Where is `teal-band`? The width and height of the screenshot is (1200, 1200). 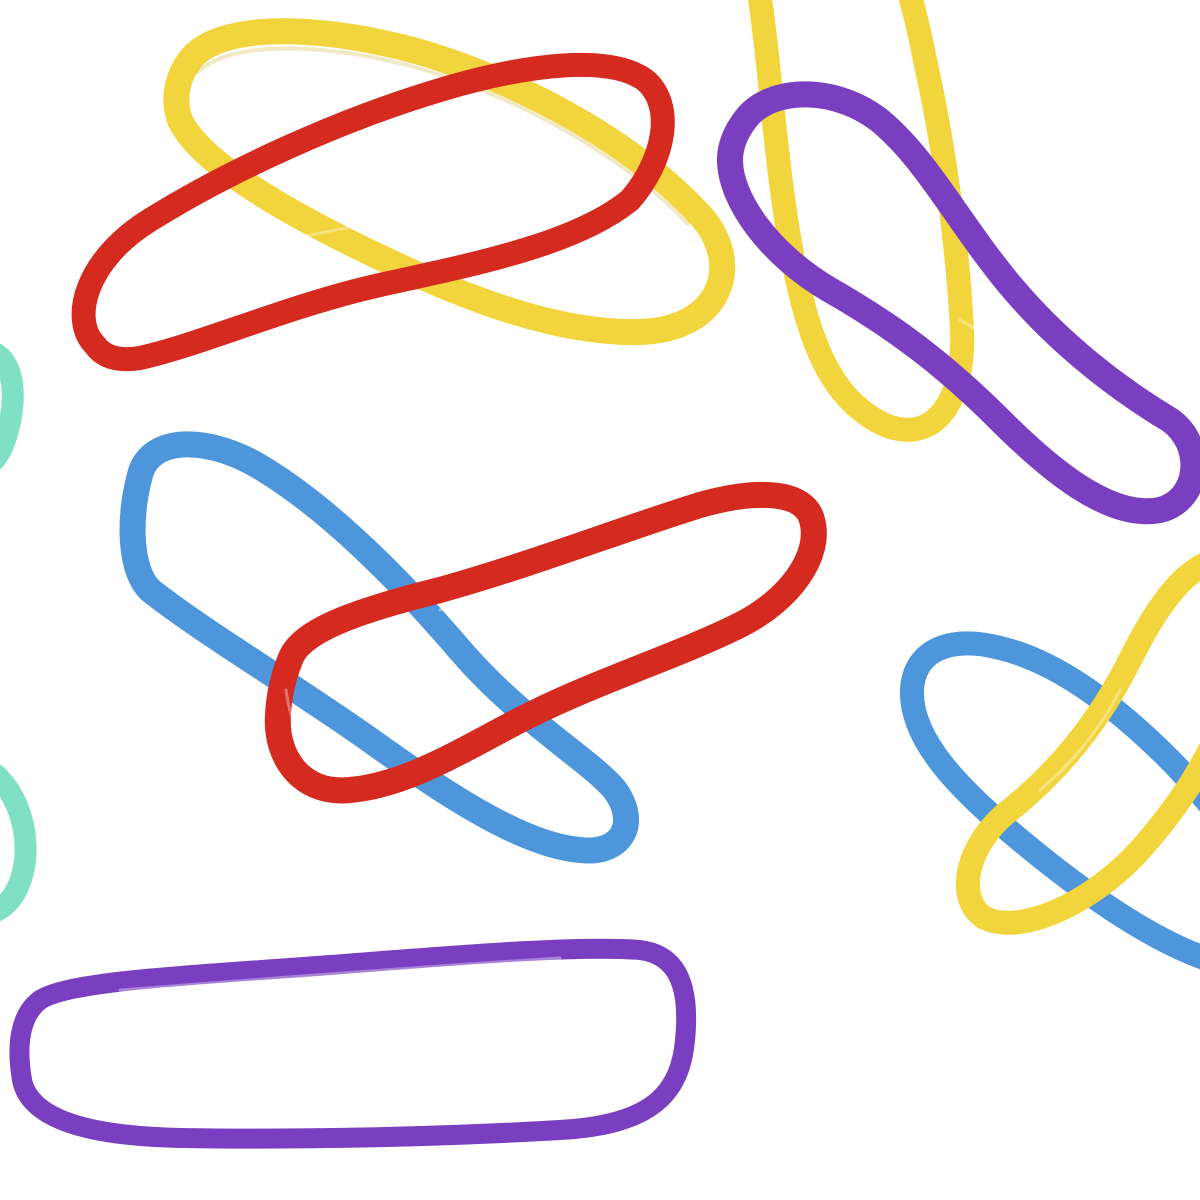
teal-band is located at coordinates (18, 632).